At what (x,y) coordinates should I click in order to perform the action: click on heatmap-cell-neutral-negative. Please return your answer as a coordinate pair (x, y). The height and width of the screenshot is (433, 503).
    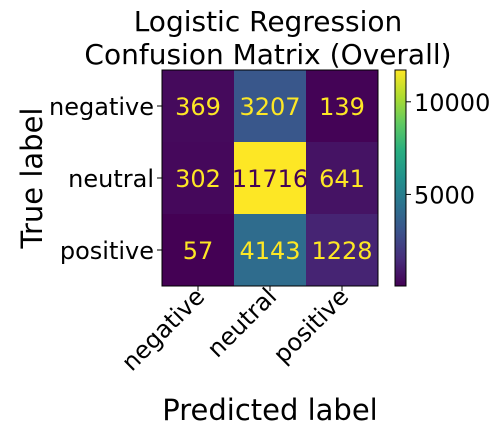
    Looking at the image, I should click on (198, 178).